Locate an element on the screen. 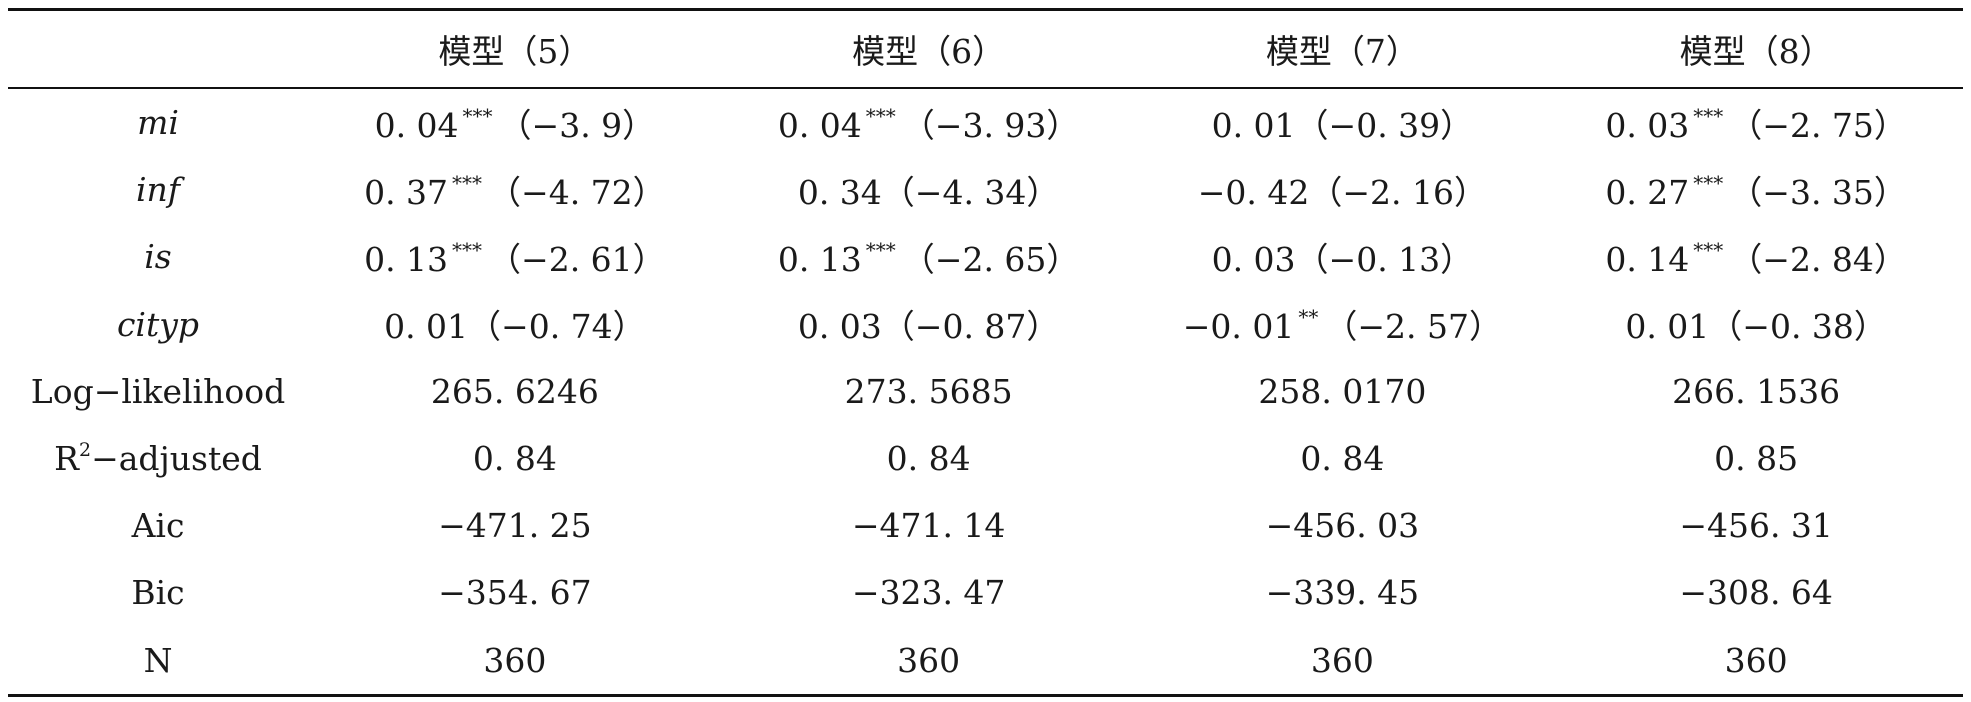 Image resolution: width=1971 pixels, height=702 pixels. row-label-text: is is located at coordinates (158, 257).